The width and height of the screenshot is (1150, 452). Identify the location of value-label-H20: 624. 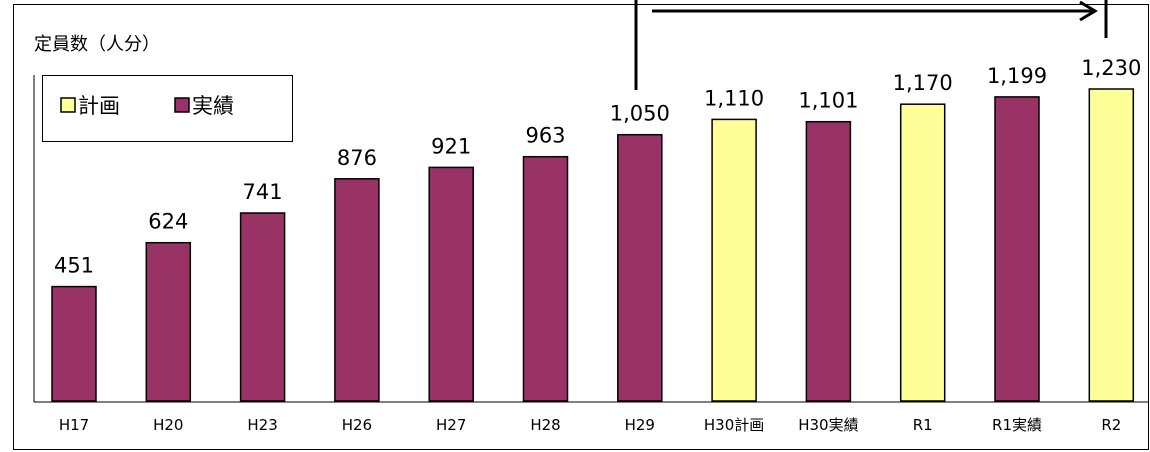
(168, 222).